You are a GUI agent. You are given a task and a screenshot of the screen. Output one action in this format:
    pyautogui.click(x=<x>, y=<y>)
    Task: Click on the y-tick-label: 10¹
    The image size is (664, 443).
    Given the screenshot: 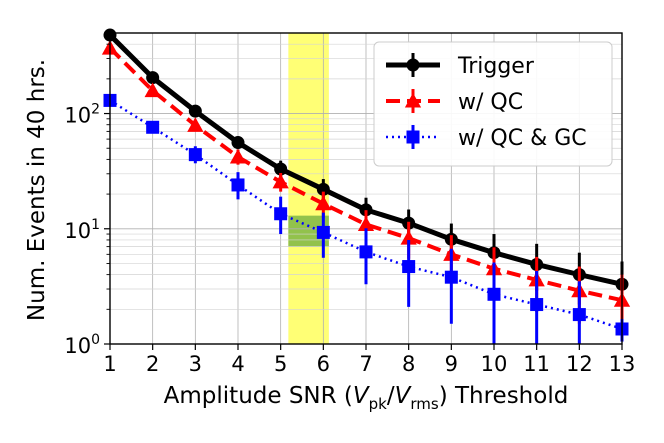 What is the action you would take?
    pyautogui.click(x=82, y=230)
    